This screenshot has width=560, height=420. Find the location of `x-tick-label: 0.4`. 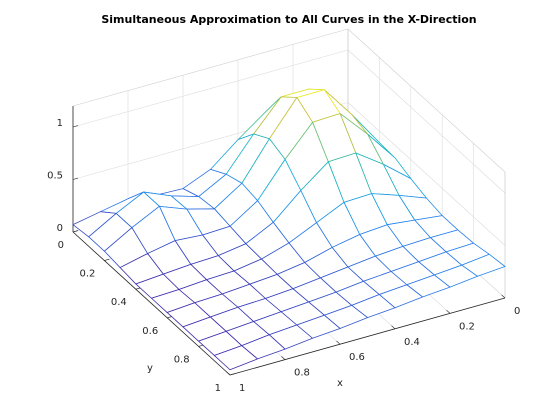

x-tick-label: 0.4 is located at coordinates (412, 342).